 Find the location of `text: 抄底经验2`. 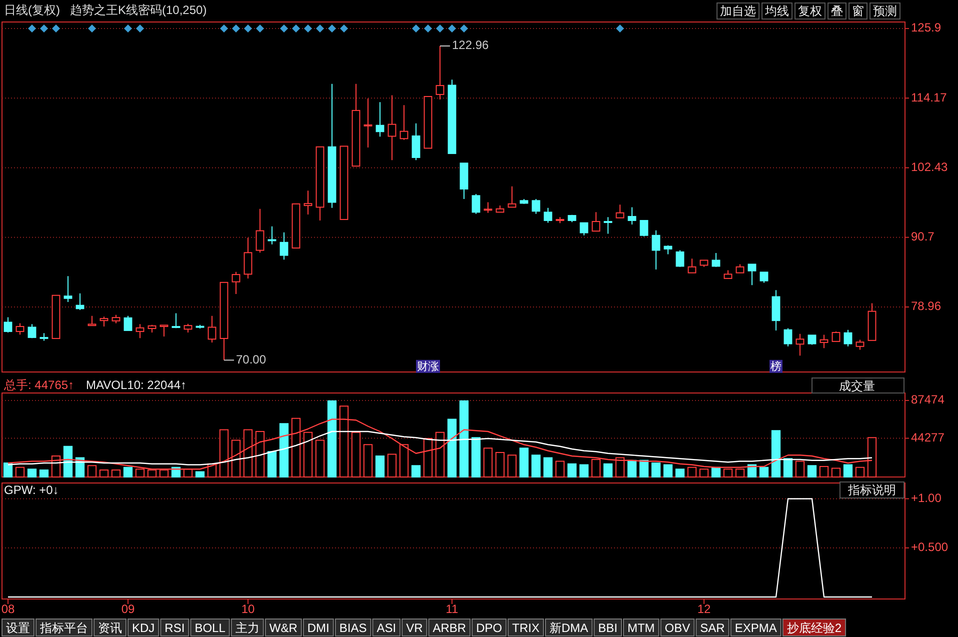

text: 抄底经验2 is located at coordinates (814, 628).